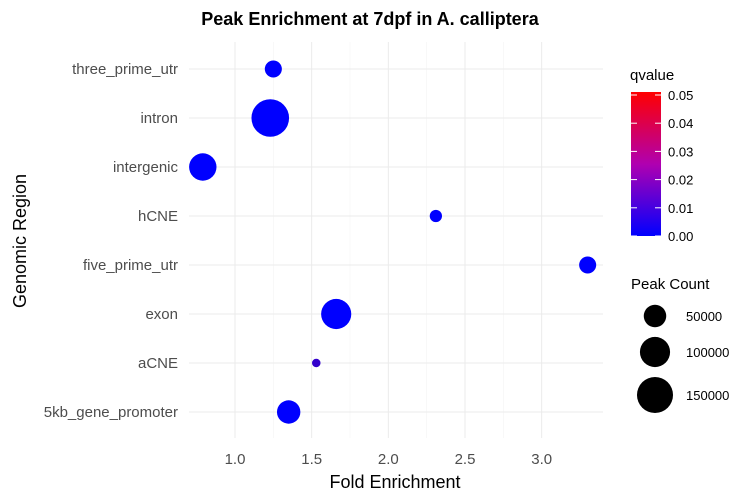  I want to click on x-tick-label: 2.5, so click(465, 459).